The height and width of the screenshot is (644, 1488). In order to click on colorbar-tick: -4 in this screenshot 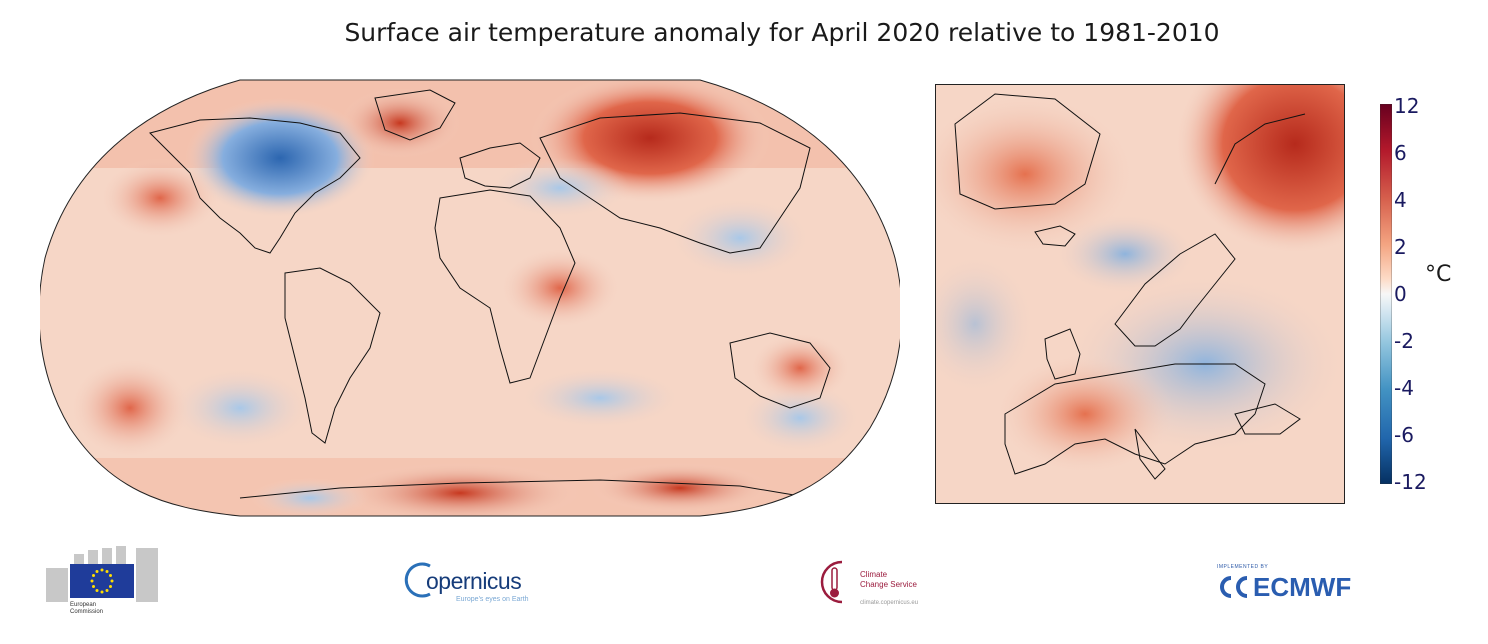, I will do `click(1404, 388)`.